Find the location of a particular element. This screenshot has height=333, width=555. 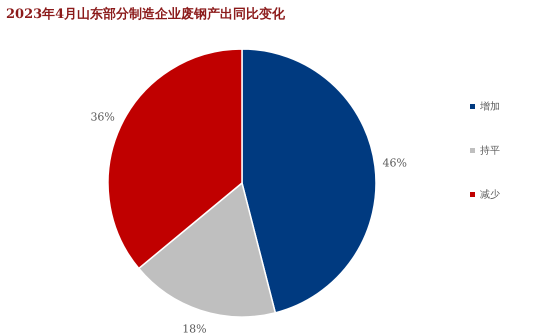

data-label: 46% is located at coordinates (395, 163).